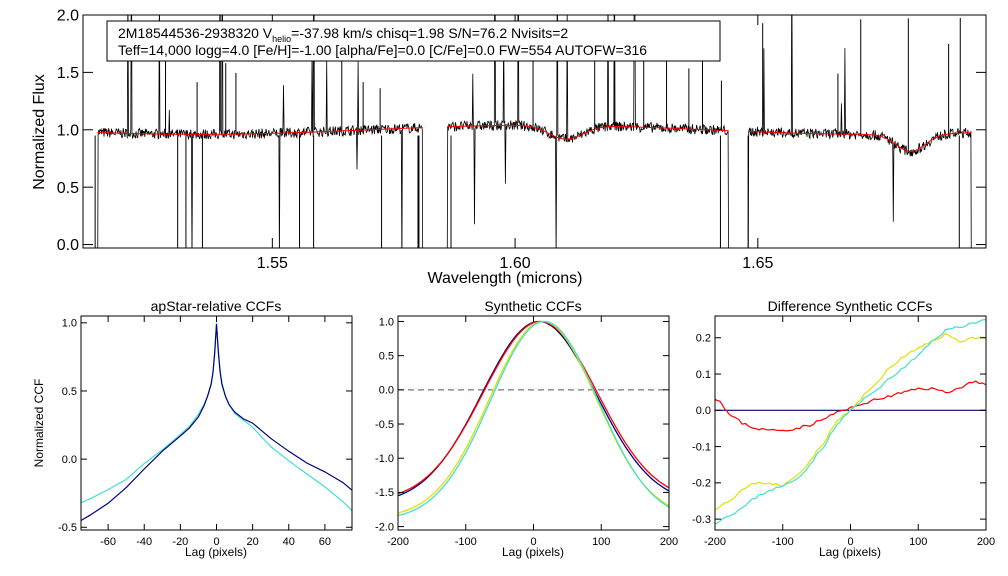 The height and width of the screenshot is (576, 1008). I want to click on apstar-ccf-x-tick-label: -20, so click(180, 542).